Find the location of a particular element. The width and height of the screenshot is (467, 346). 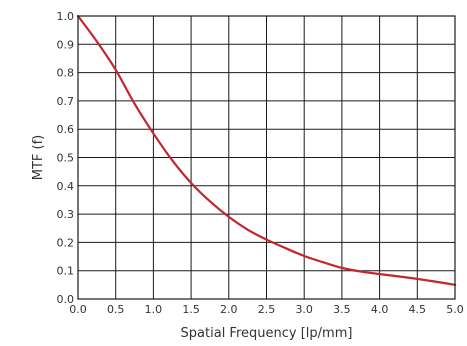

y-tick-labels: 0.0 0.1 0.2 0.3 0.4 0.5 0.6 0.7 0.8 0.9 1.0 is located at coordinates (66, 158).